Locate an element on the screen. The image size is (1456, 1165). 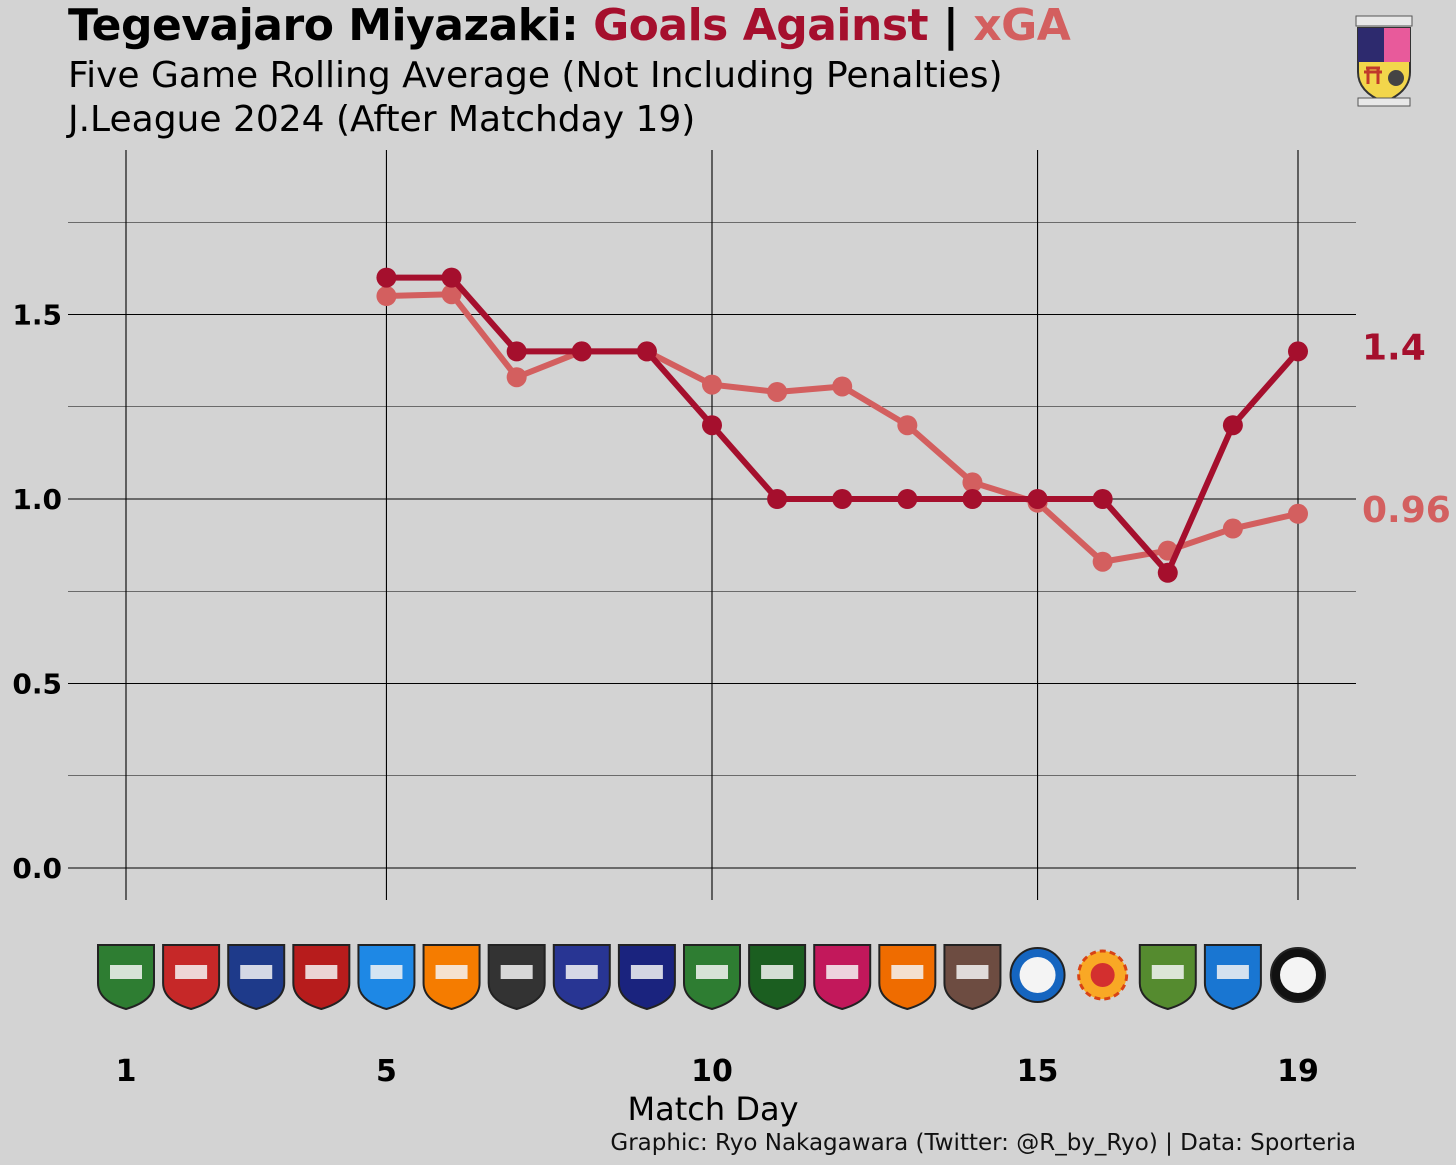
ga-end-label: 1.4 is located at coordinates (1394, 347).